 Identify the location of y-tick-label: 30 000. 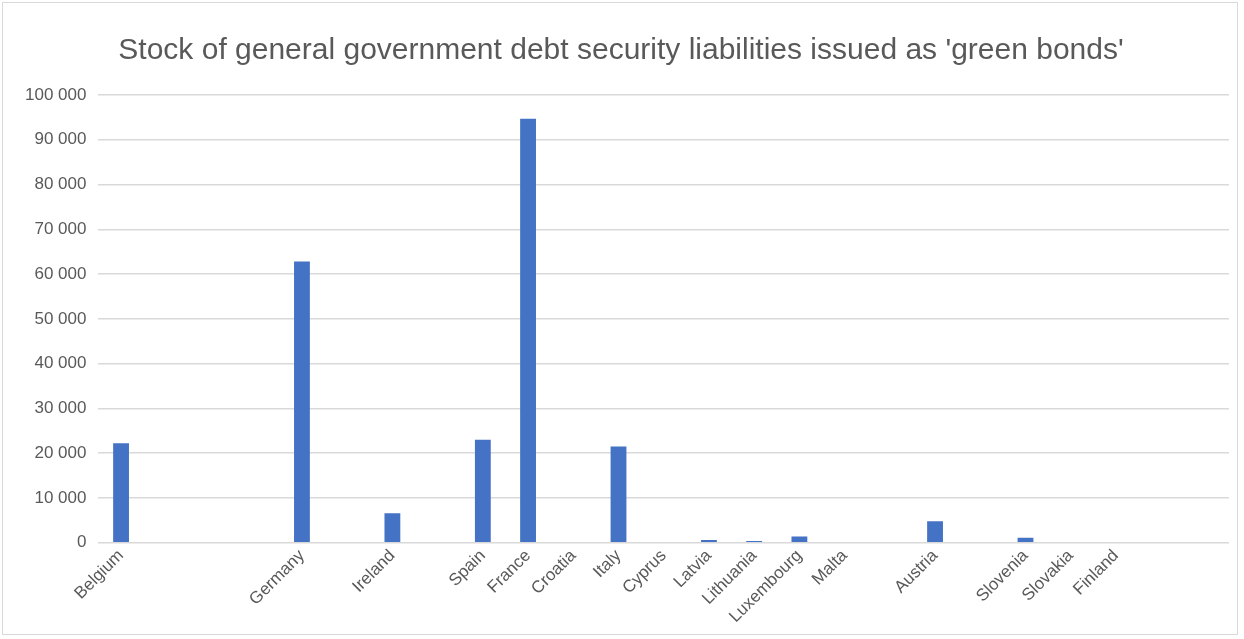
(60, 408).